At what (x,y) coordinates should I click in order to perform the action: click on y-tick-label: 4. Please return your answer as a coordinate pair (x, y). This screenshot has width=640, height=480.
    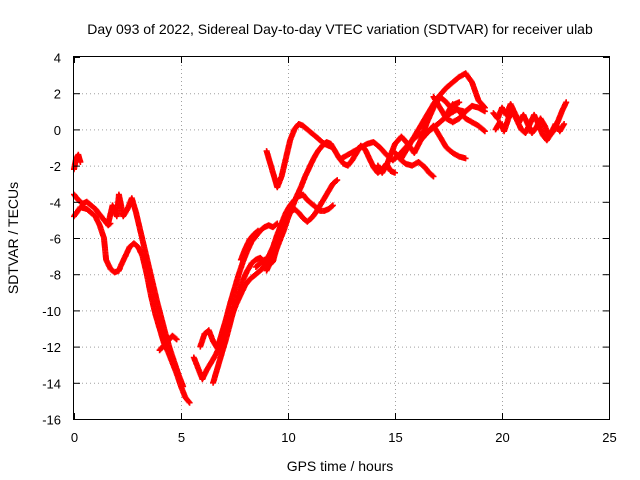
    Looking at the image, I should click on (57, 58).